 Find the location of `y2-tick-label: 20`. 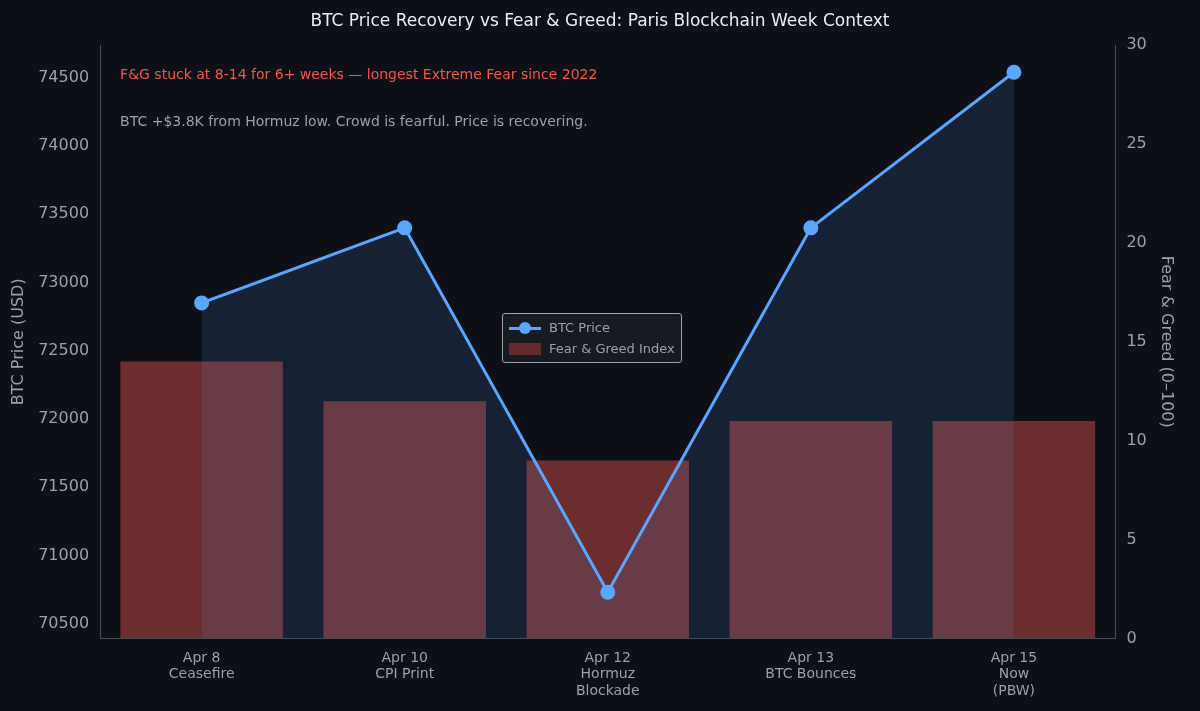

y2-tick-label: 20 is located at coordinates (1136, 242).